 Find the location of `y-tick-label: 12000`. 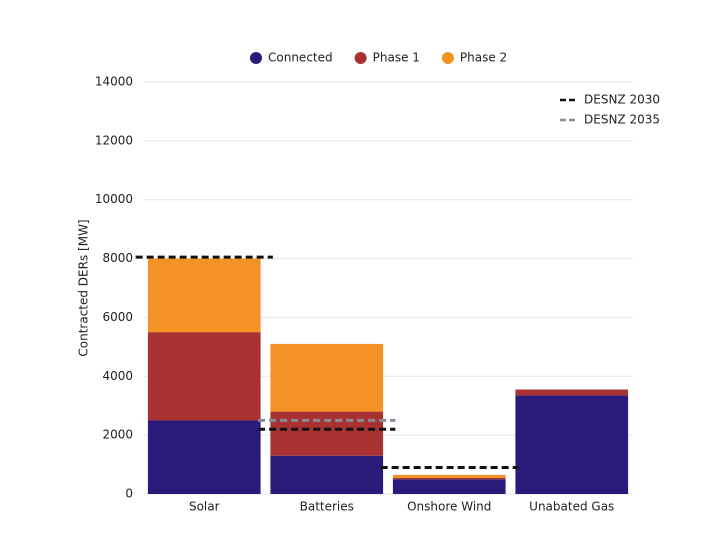

y-tick-label: 12000 is located at coordinates (114, 140).